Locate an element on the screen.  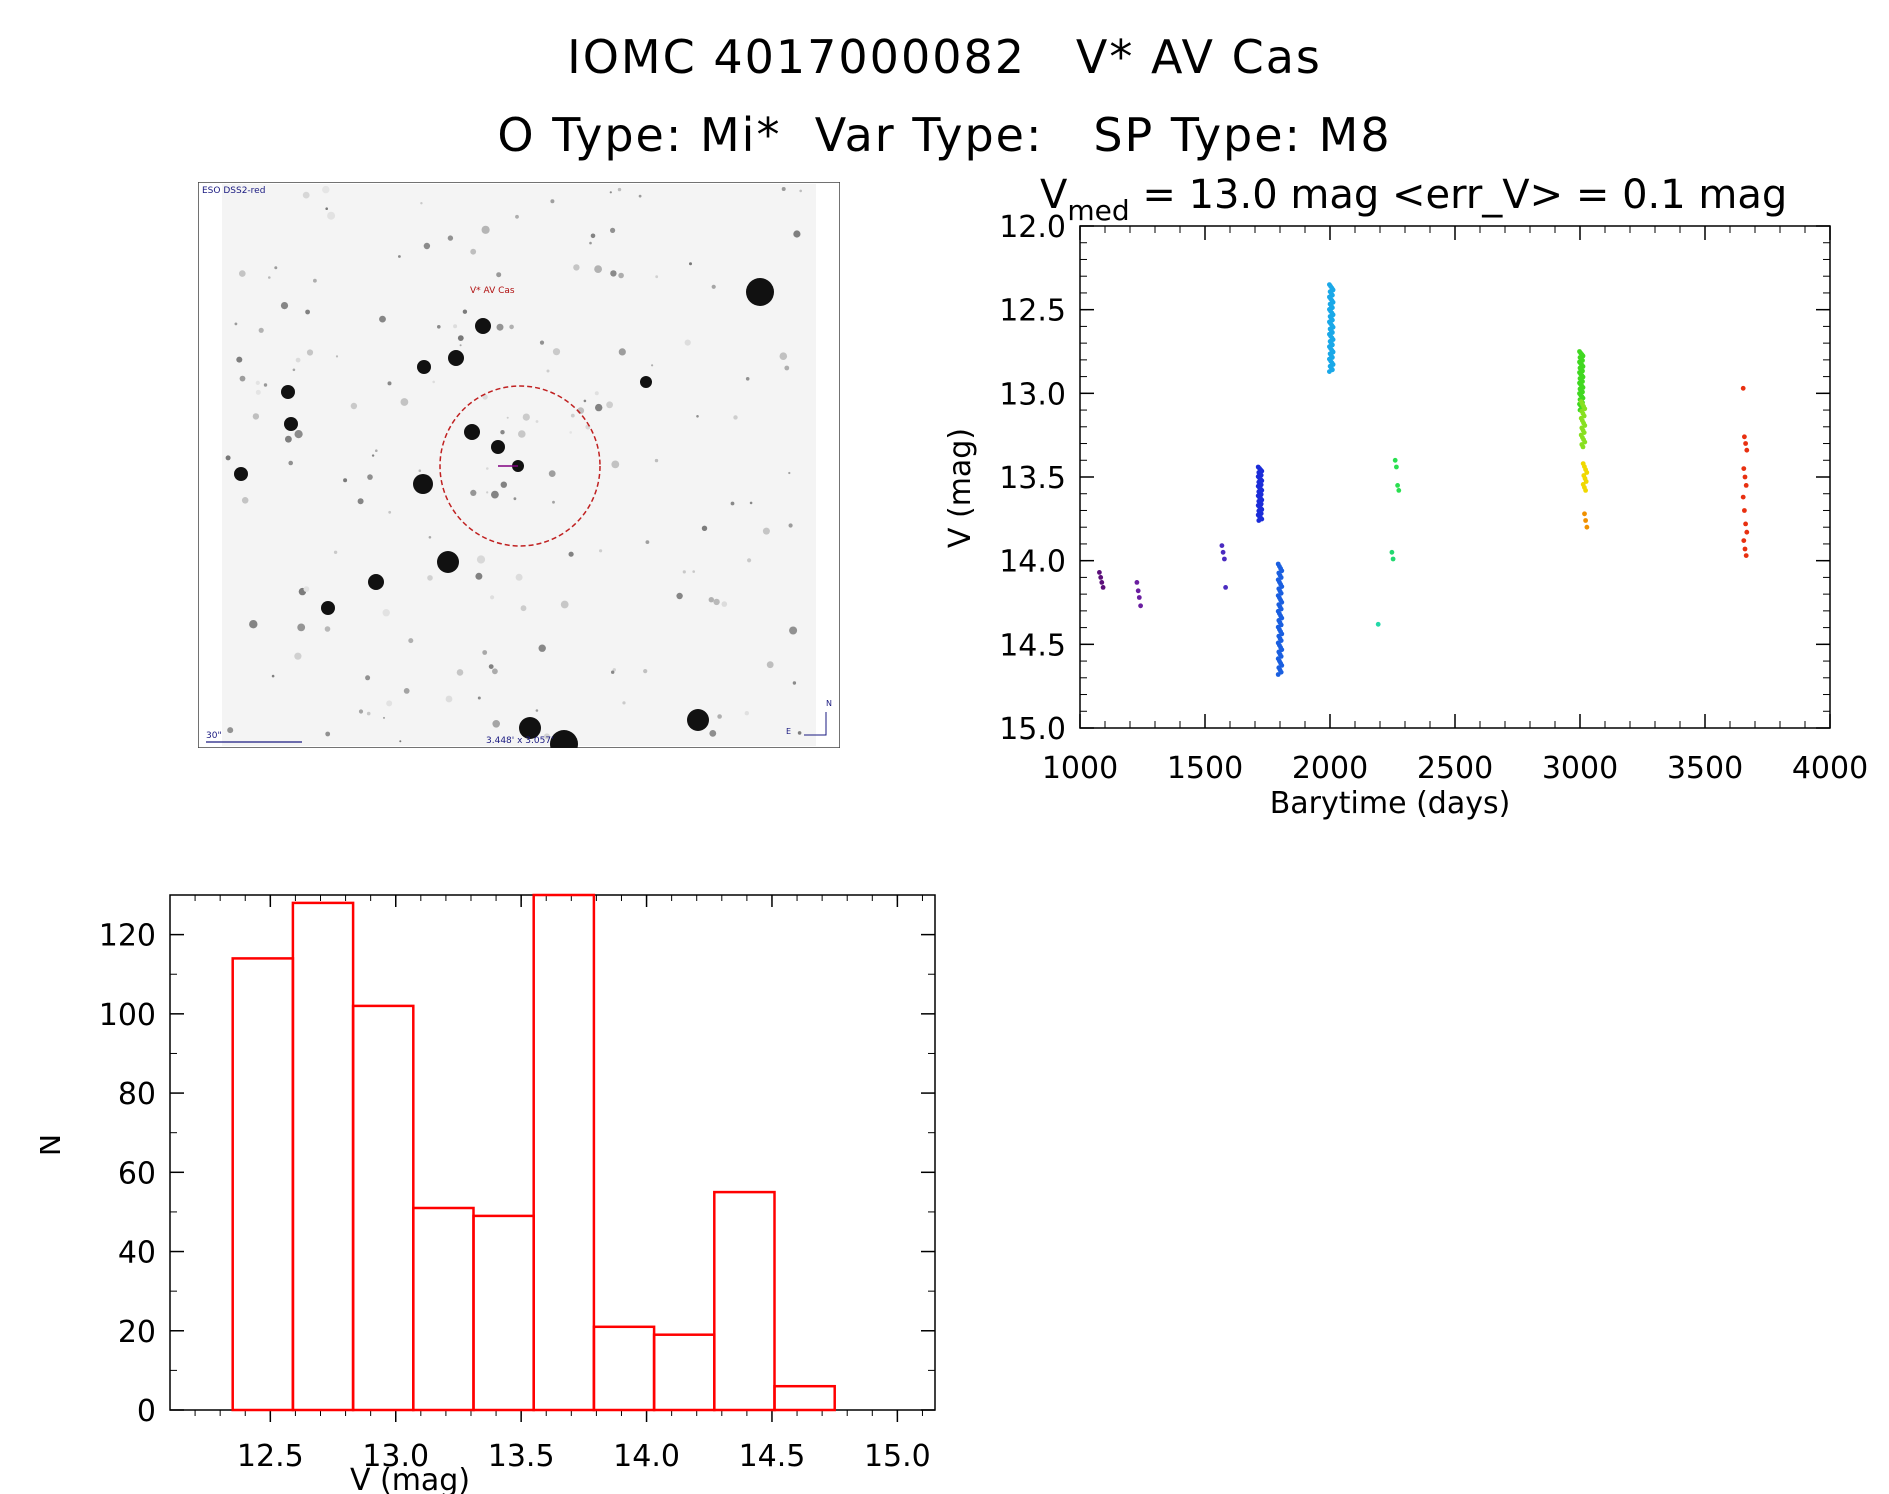
hist-ytick-label: 100 is located at coordinates (127, 1015).